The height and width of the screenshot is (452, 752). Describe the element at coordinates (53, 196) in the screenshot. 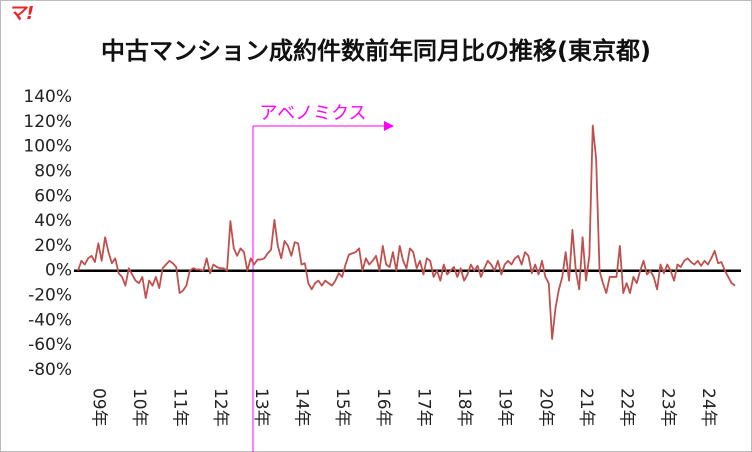

I see `y-tick-label: 60%` at that location.